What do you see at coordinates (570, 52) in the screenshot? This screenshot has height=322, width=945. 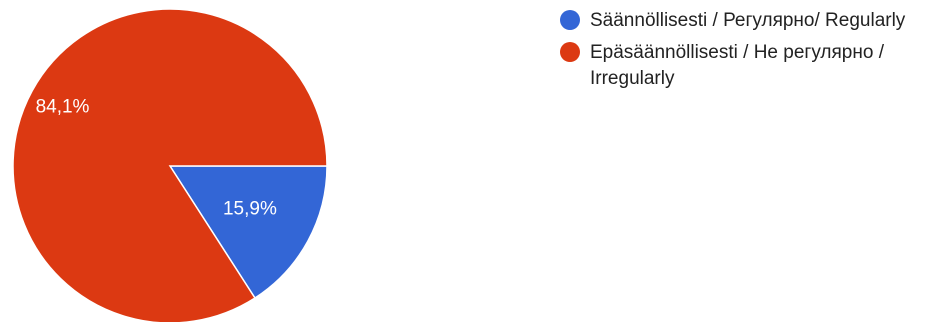 I see `legend-swatch-irregularly` at bounding box center [570, 52].